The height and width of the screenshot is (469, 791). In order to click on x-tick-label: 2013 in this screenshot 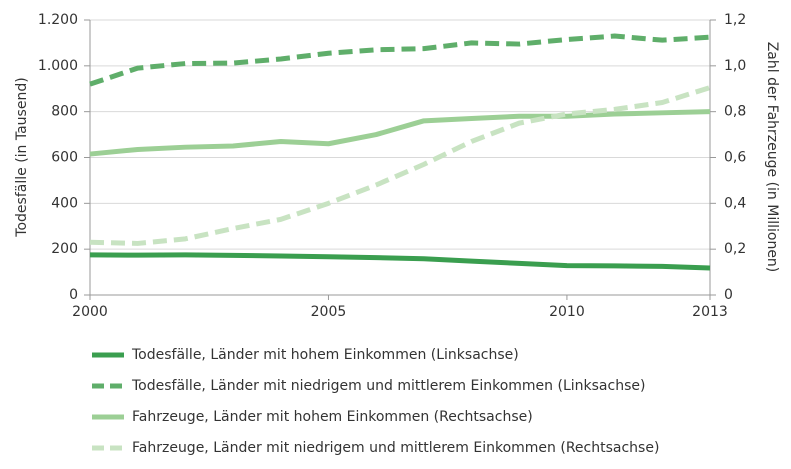, I will do `click(710, 312)`.